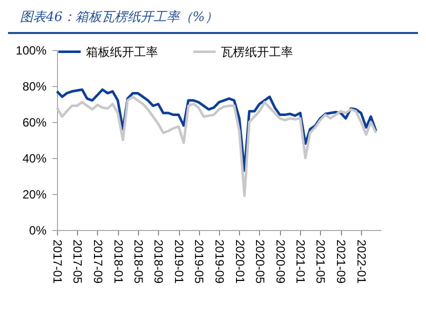 Image resolution: width=426 pixels, height=335 pixels. What do you see at coordinates (257, 51) in the screenshot?
I see `legend-label: 瓦楞纸开工率` at bounding box center [257, 51].